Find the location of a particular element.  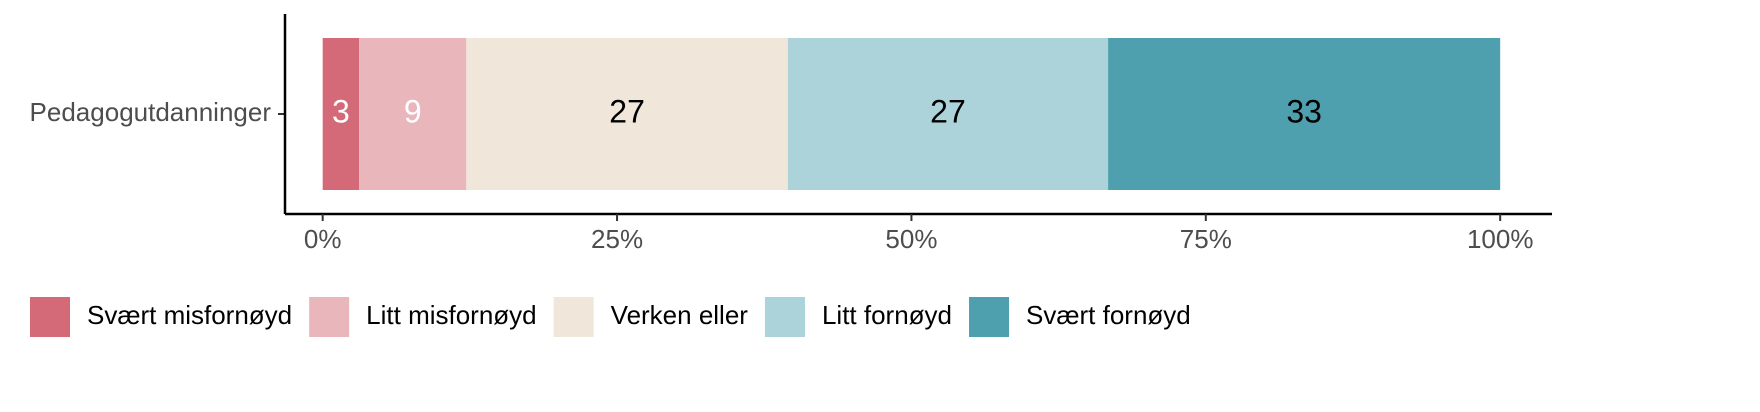

x-tick-label: 0% is located at coordinates (323, 239).